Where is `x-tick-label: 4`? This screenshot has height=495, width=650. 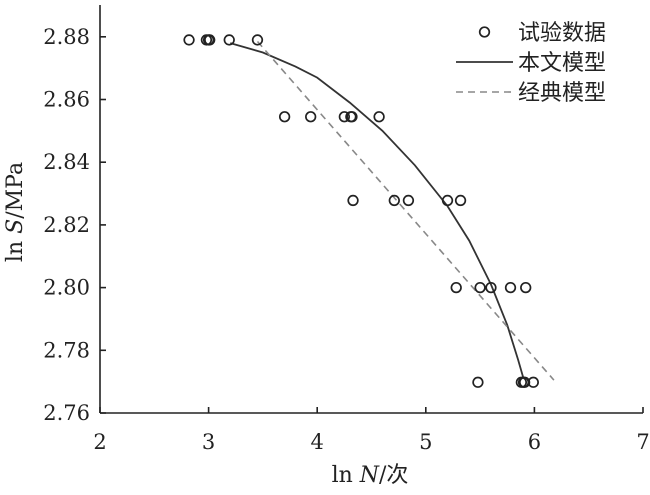
x-tick-label: 4 is located at coordinates (317, 442).